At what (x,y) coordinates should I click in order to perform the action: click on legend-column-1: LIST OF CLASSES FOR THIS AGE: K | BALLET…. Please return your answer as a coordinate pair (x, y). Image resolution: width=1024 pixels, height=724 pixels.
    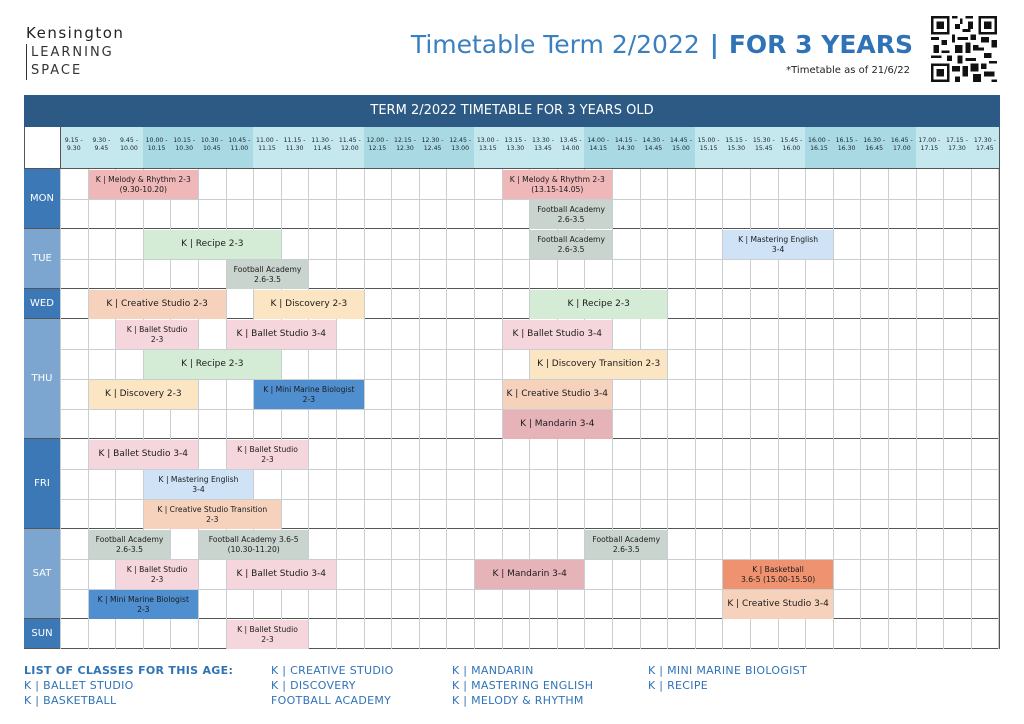
    Looking at the image, I should click on (128, 685).